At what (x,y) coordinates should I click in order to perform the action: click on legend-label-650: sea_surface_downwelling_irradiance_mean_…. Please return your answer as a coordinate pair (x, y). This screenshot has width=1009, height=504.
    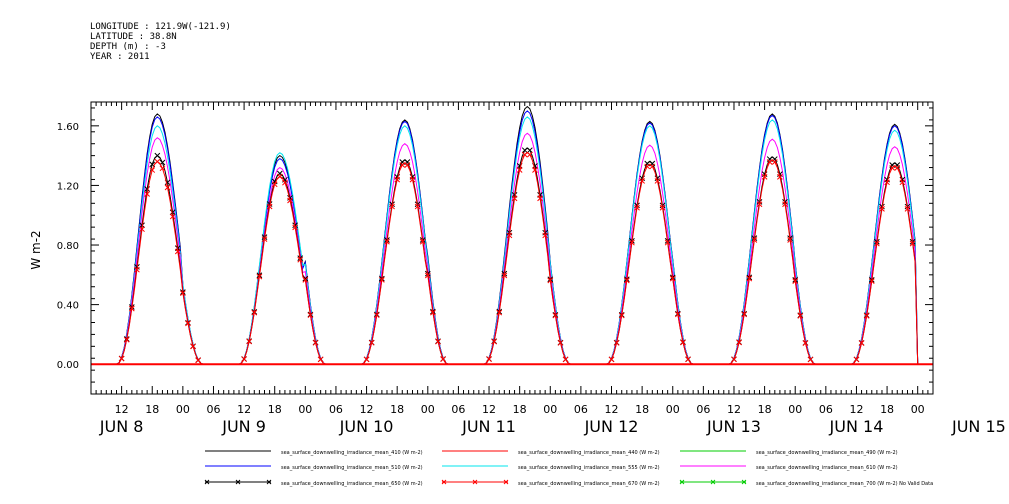
    Looking at the image, I should click on (352, 484).